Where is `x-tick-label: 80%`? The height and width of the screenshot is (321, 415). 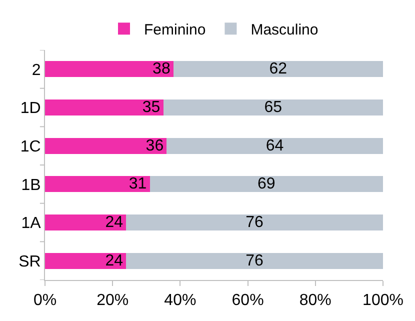
x-tick-label: 80% is located at coordinates (315, 301).